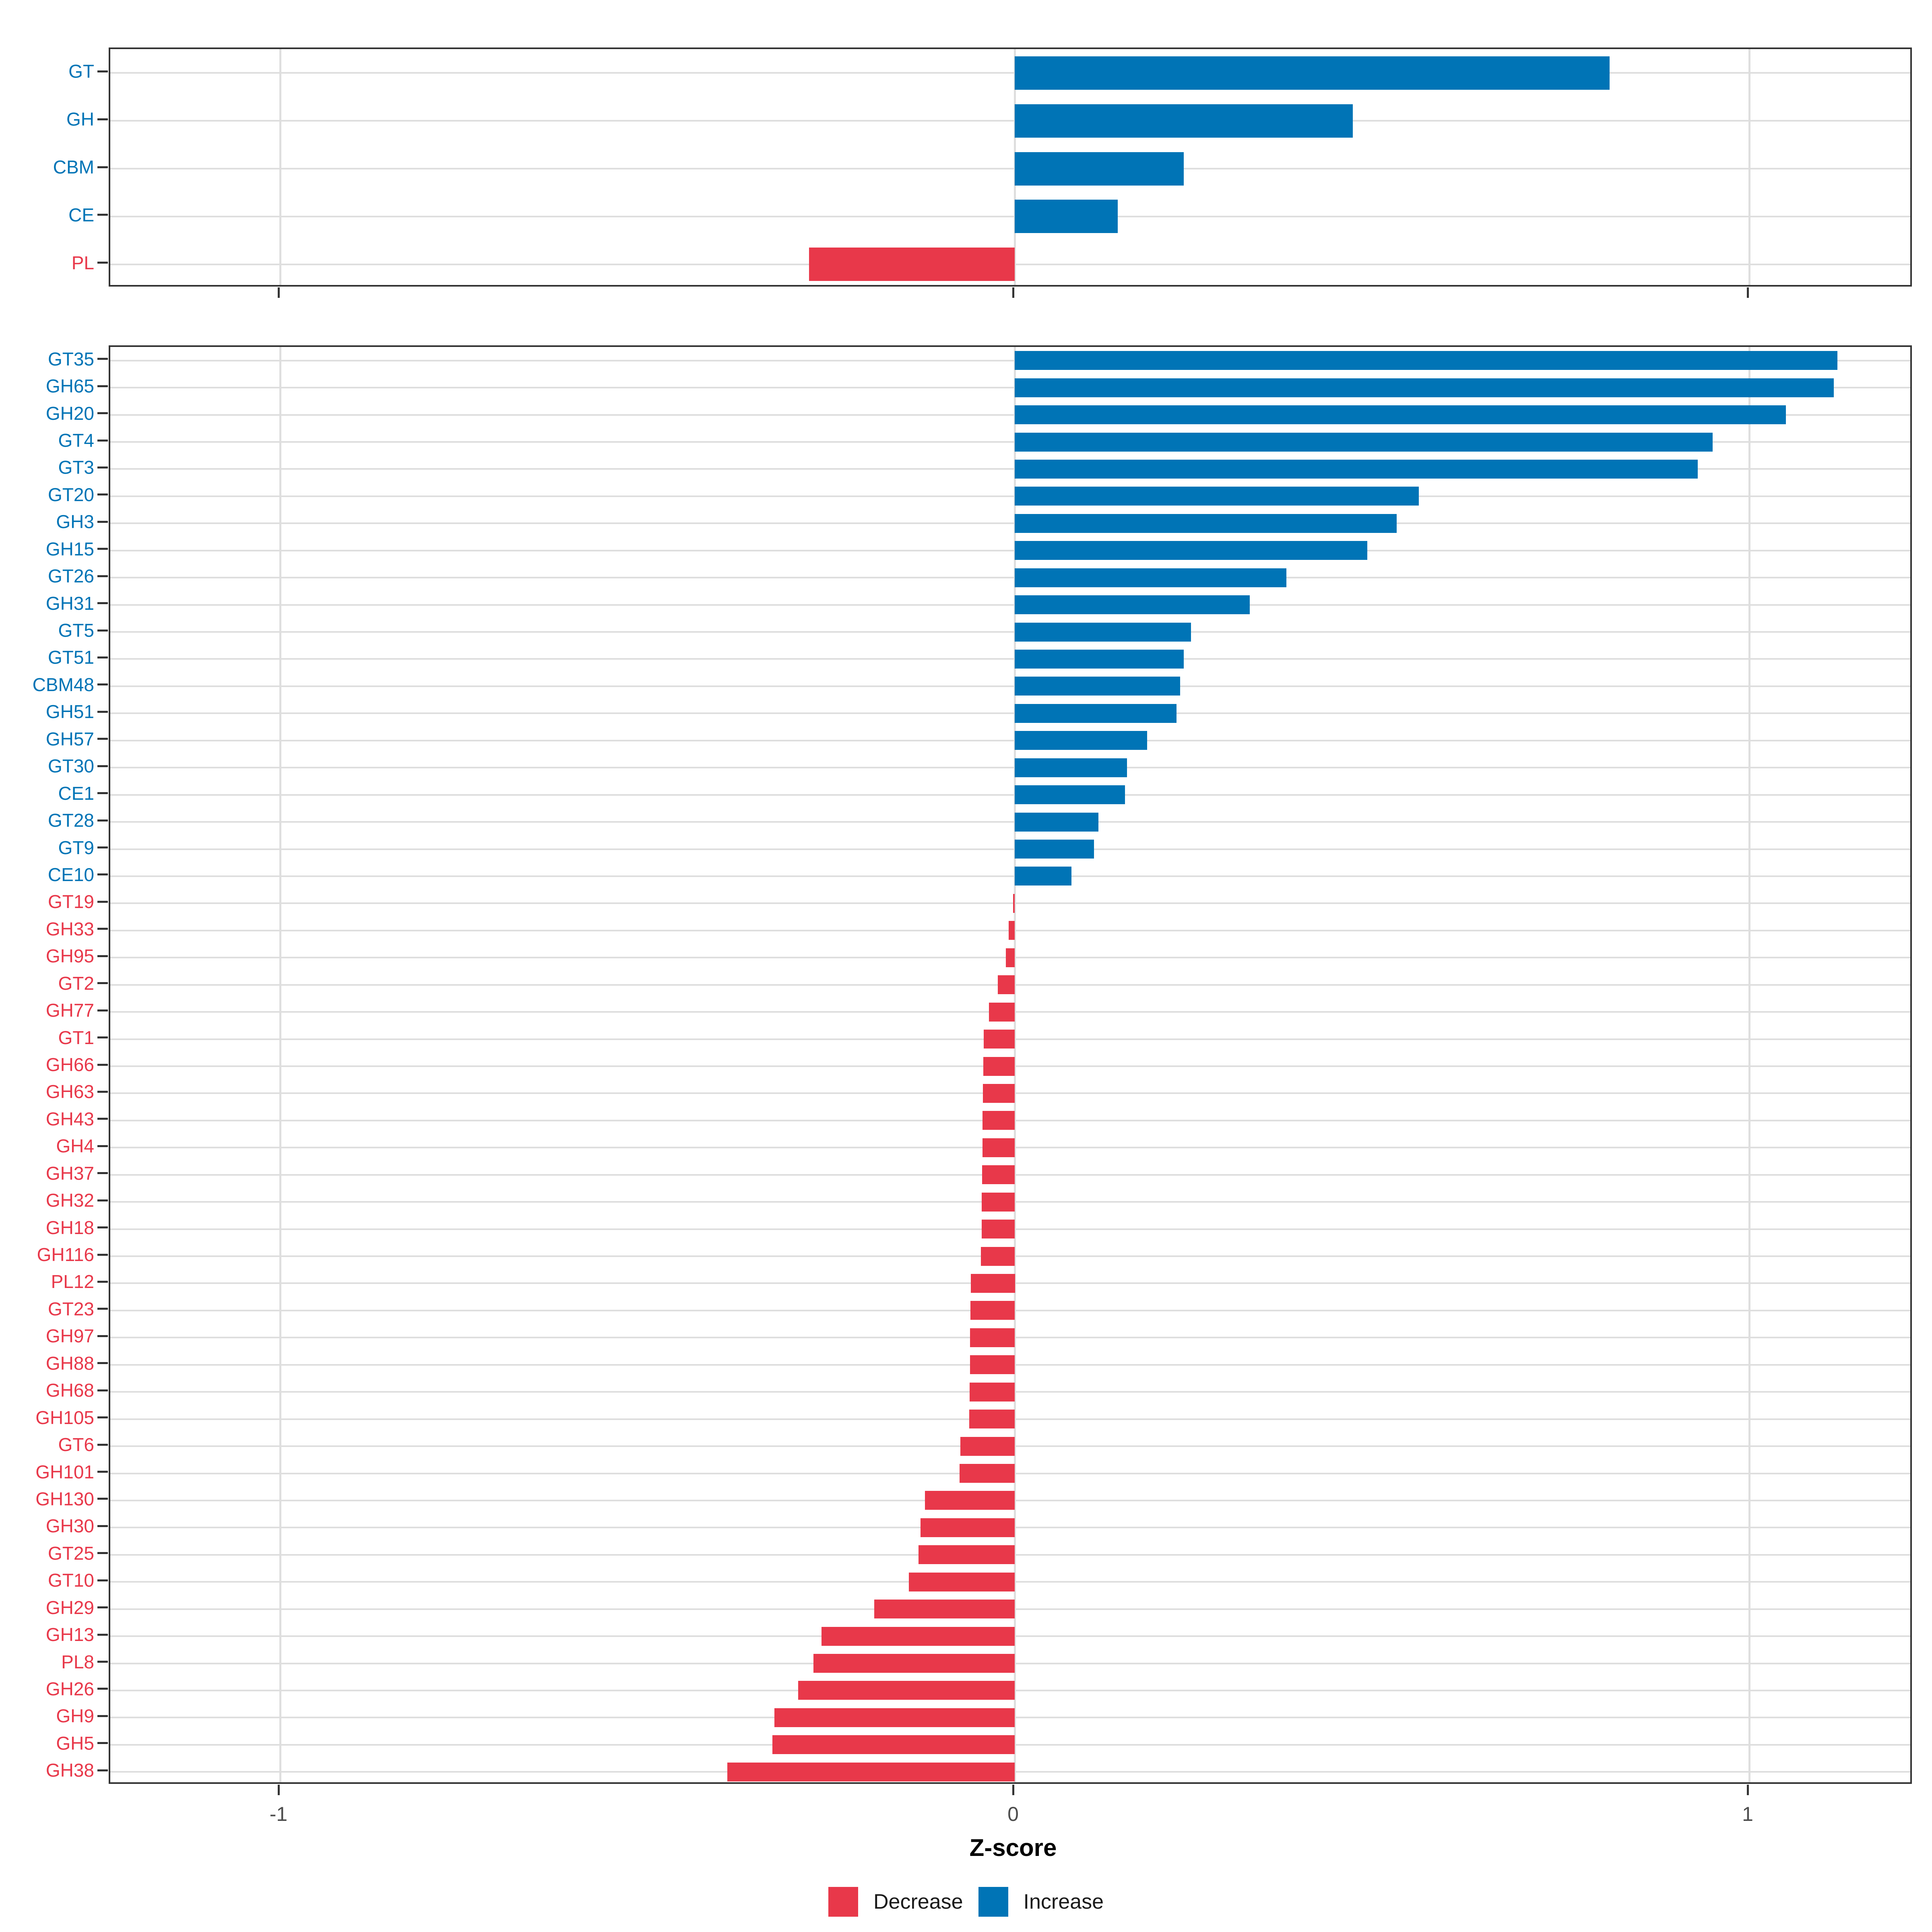  Describe the element at coordinates (69, 739) in the screenshot. I see `category-label-GH57: GH57` at that location.